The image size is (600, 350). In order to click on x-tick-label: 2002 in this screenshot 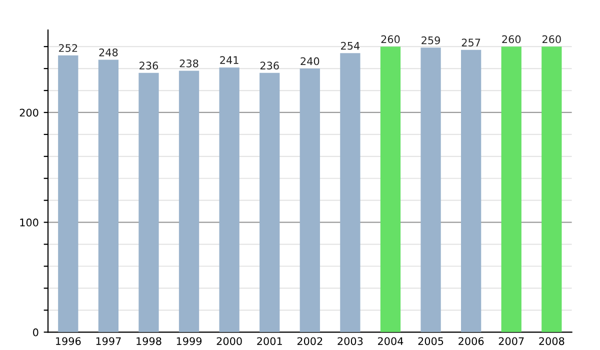, I will do `click(309, 341)`.